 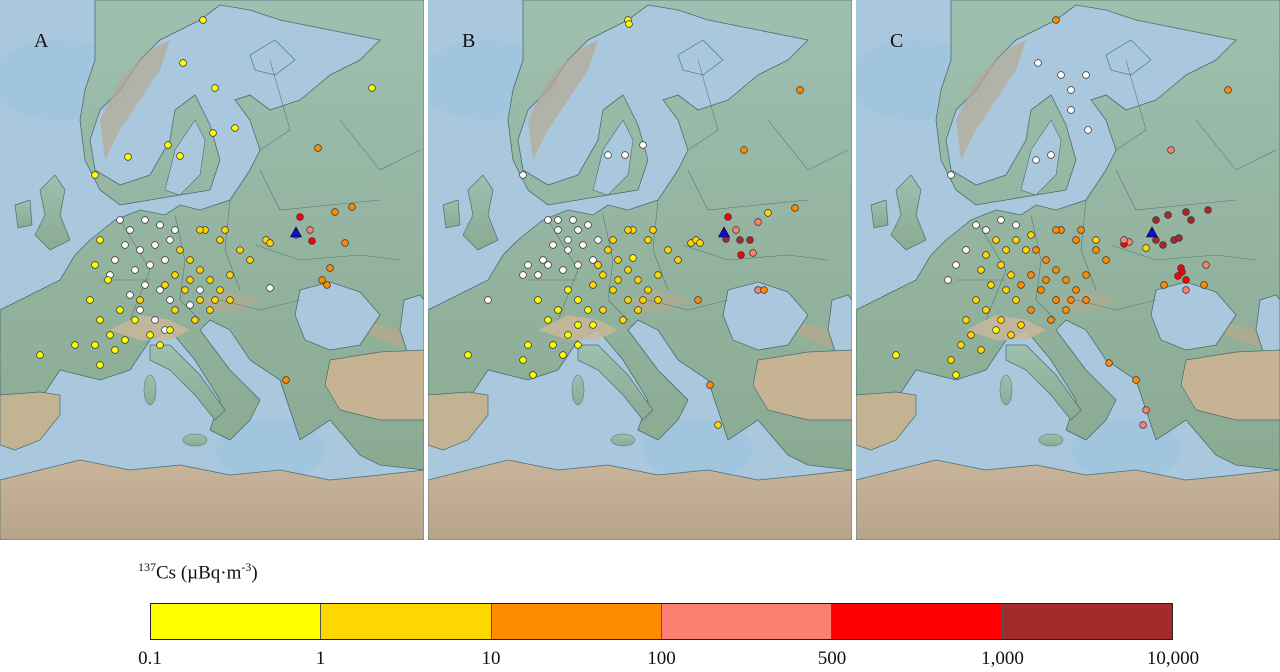 I want to click on legend-unit-close: ), so click(x=254, y=573).